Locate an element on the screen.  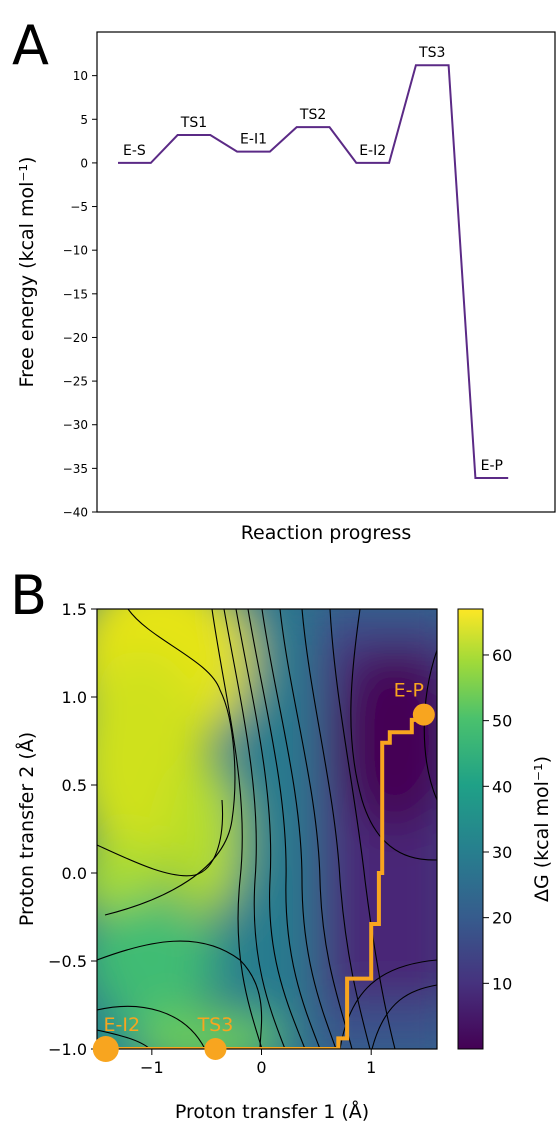
x-axis-label-a: Reaction progress is located at coordinates (326, 533).